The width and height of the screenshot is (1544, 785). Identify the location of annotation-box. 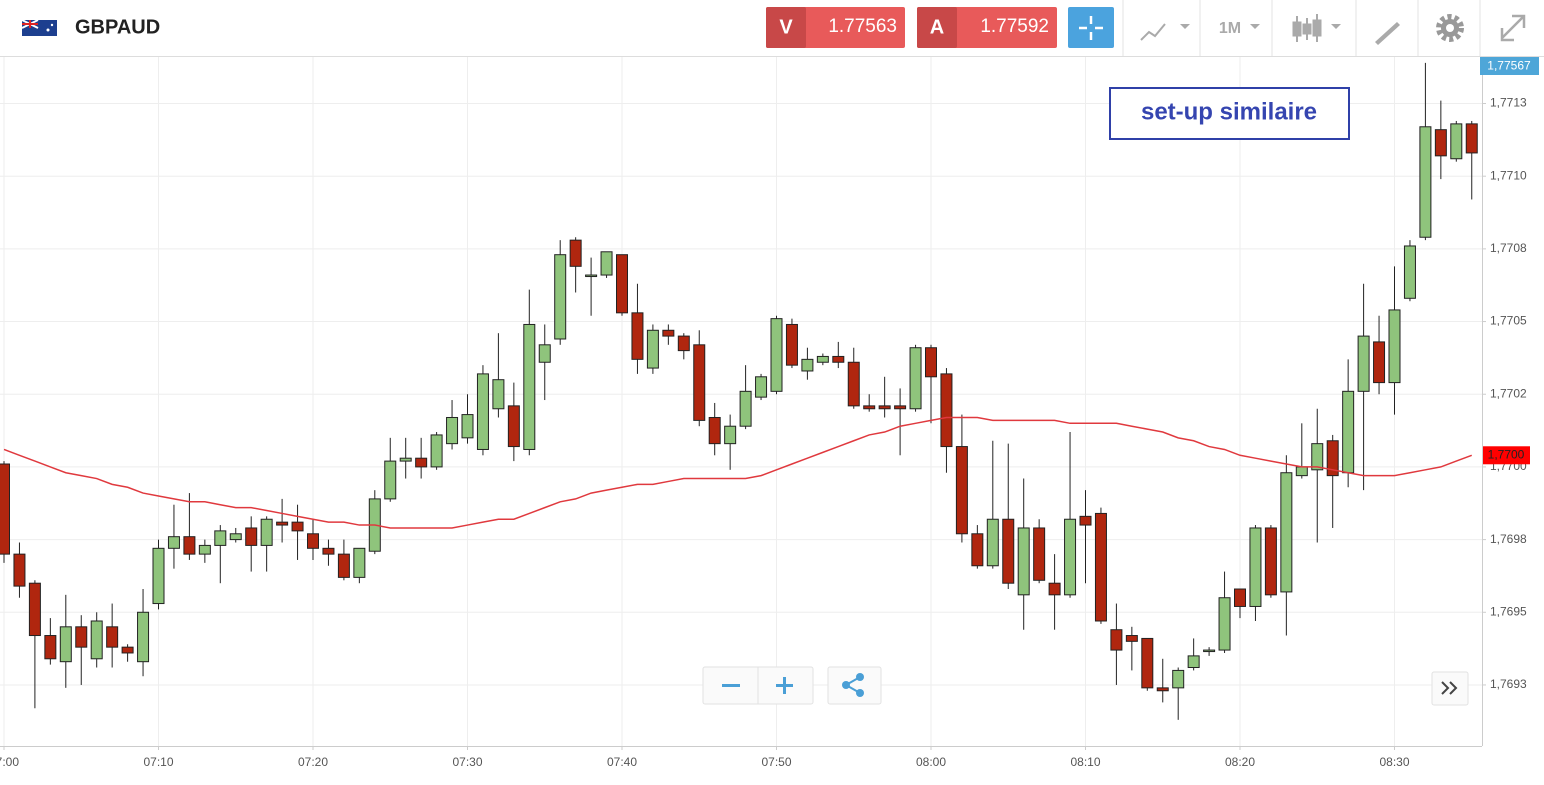
(1229, 113).